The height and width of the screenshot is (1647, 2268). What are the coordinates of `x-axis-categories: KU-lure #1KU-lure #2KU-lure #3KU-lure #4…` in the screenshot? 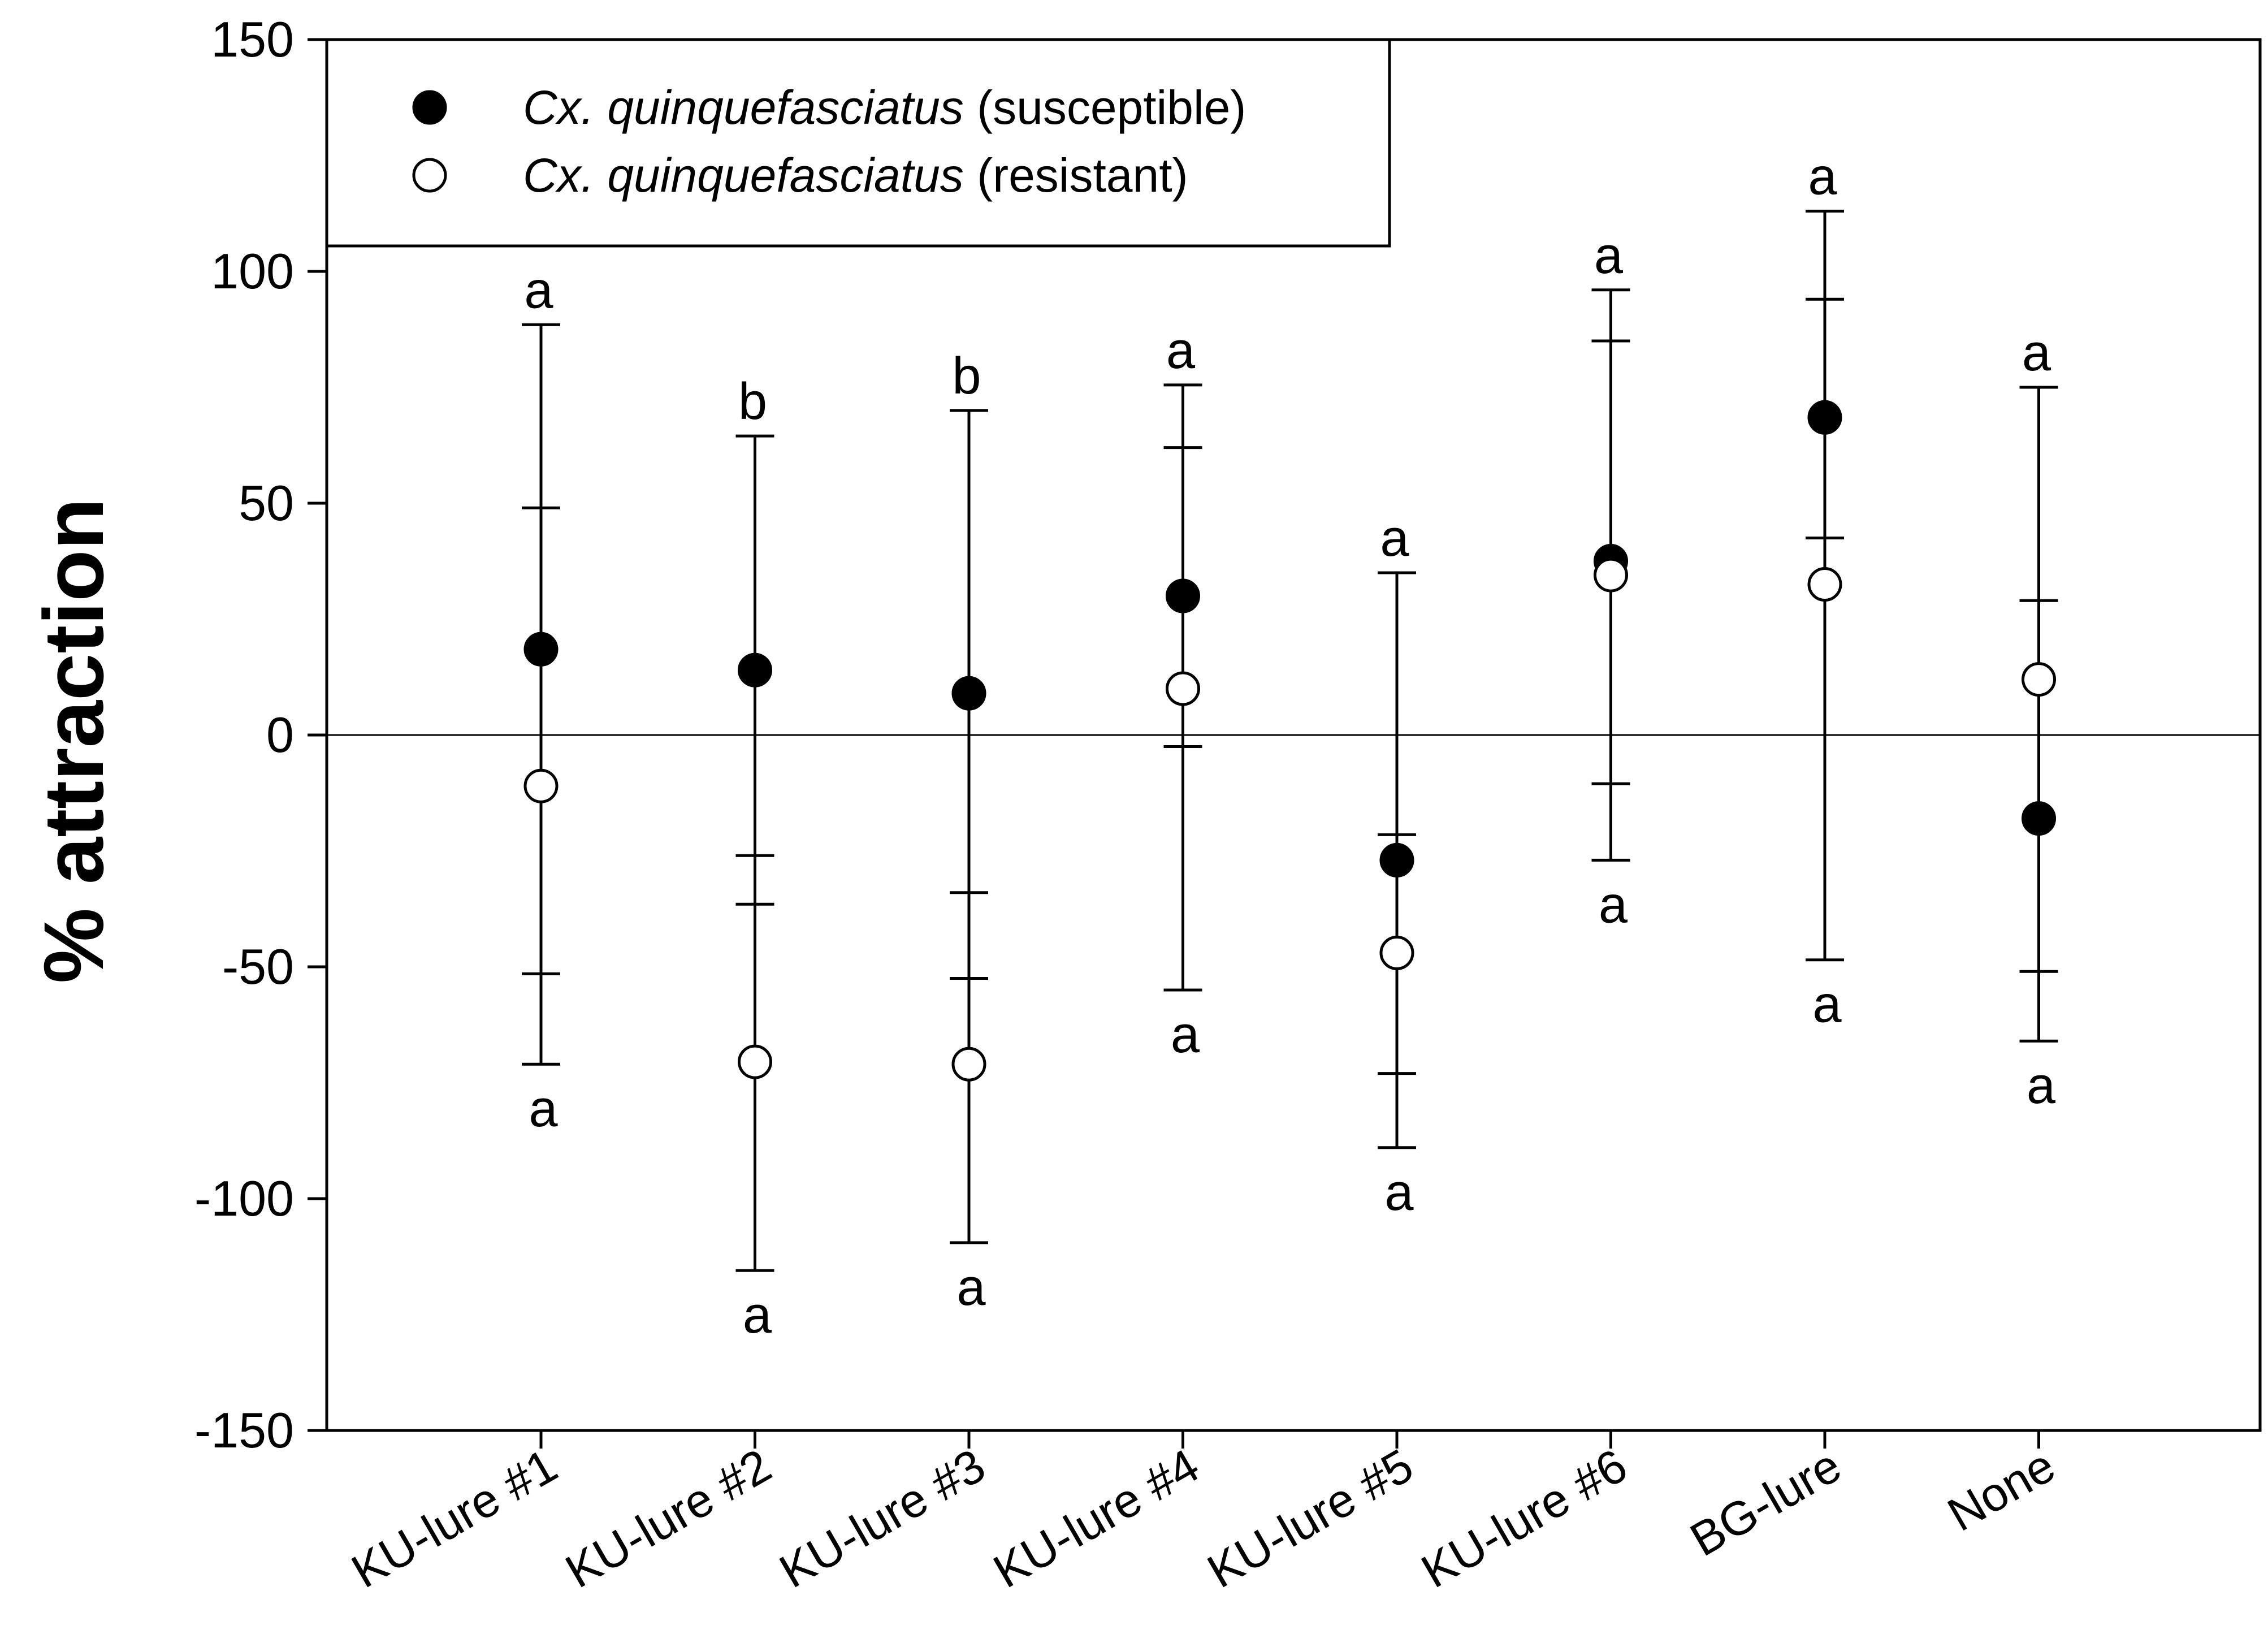 It's located at (1203, 1514).